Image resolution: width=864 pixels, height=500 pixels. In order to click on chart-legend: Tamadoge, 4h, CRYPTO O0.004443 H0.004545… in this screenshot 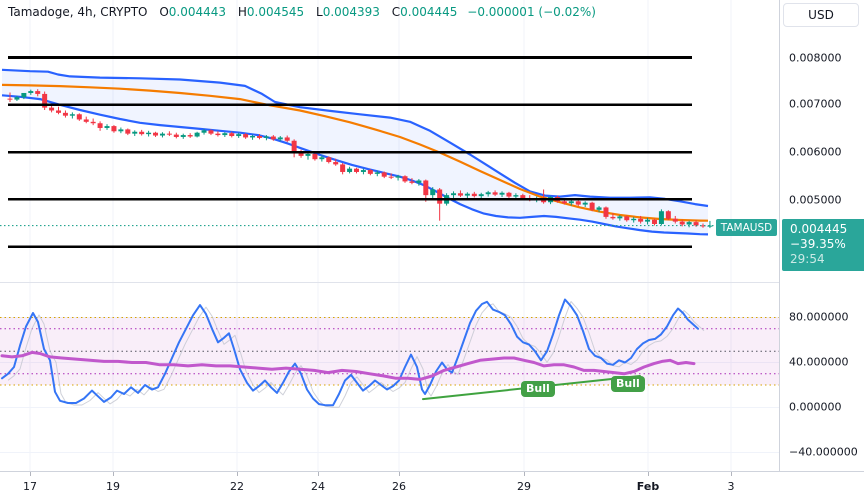, I will do `click(302, 12)`.